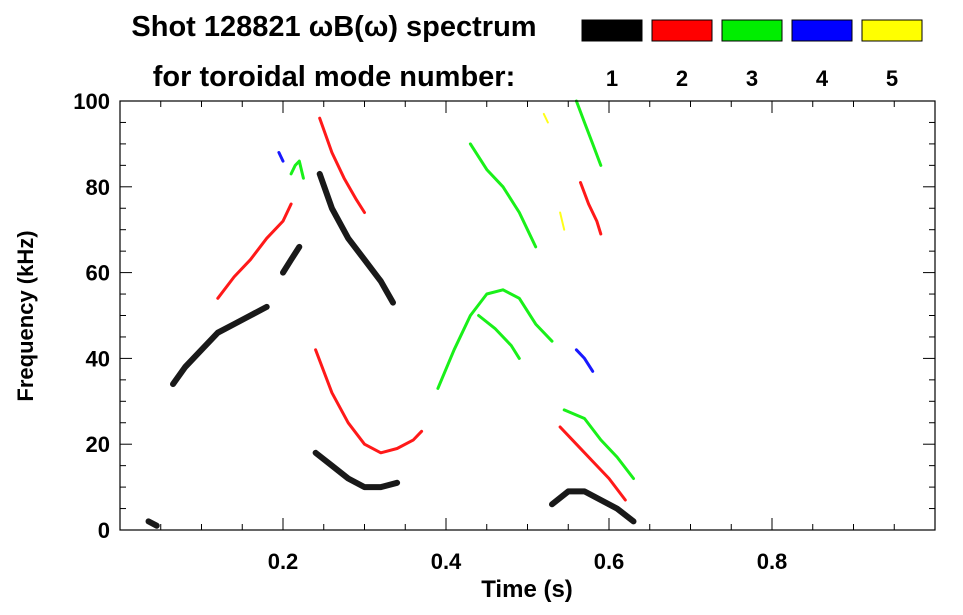  Describe the element at coordinates (892, 78) in the screenshot. I see `legend-label-5: 5` at that location.